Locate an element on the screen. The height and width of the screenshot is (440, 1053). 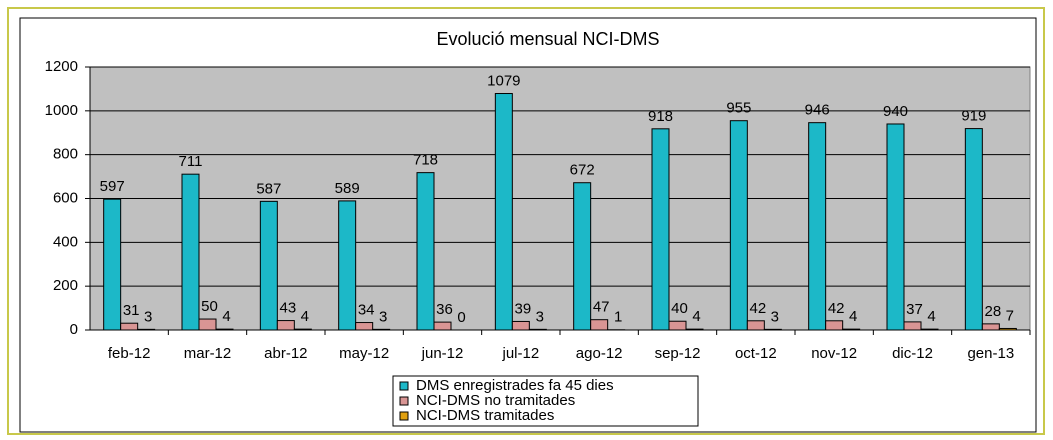
value-label: 1079 is located at coordinates (503, 80).